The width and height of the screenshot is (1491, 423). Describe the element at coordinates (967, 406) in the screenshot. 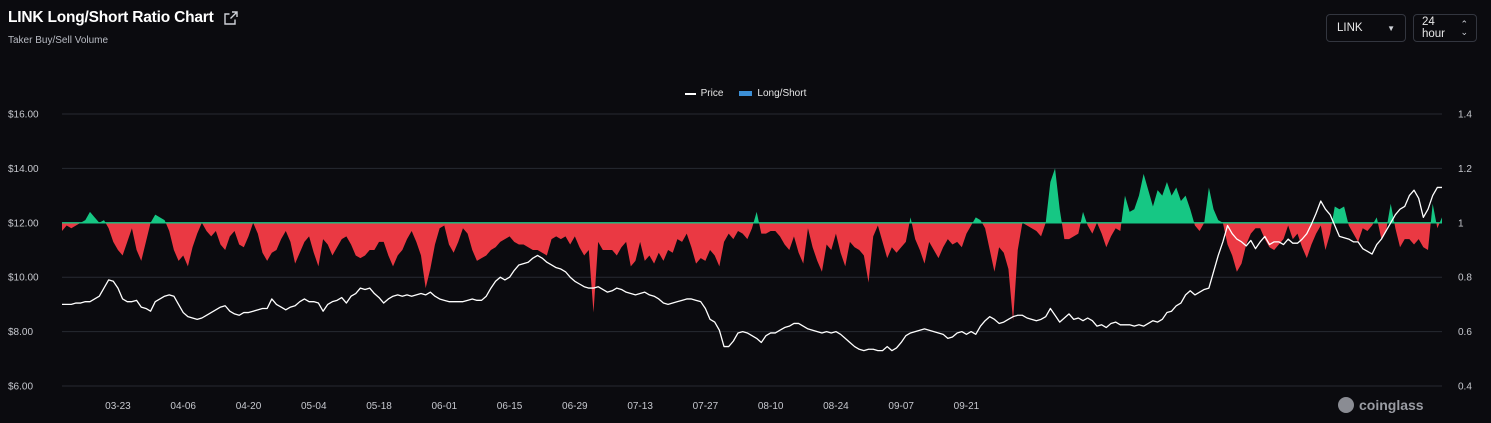

I see `x-tick: 09-21` at that location.